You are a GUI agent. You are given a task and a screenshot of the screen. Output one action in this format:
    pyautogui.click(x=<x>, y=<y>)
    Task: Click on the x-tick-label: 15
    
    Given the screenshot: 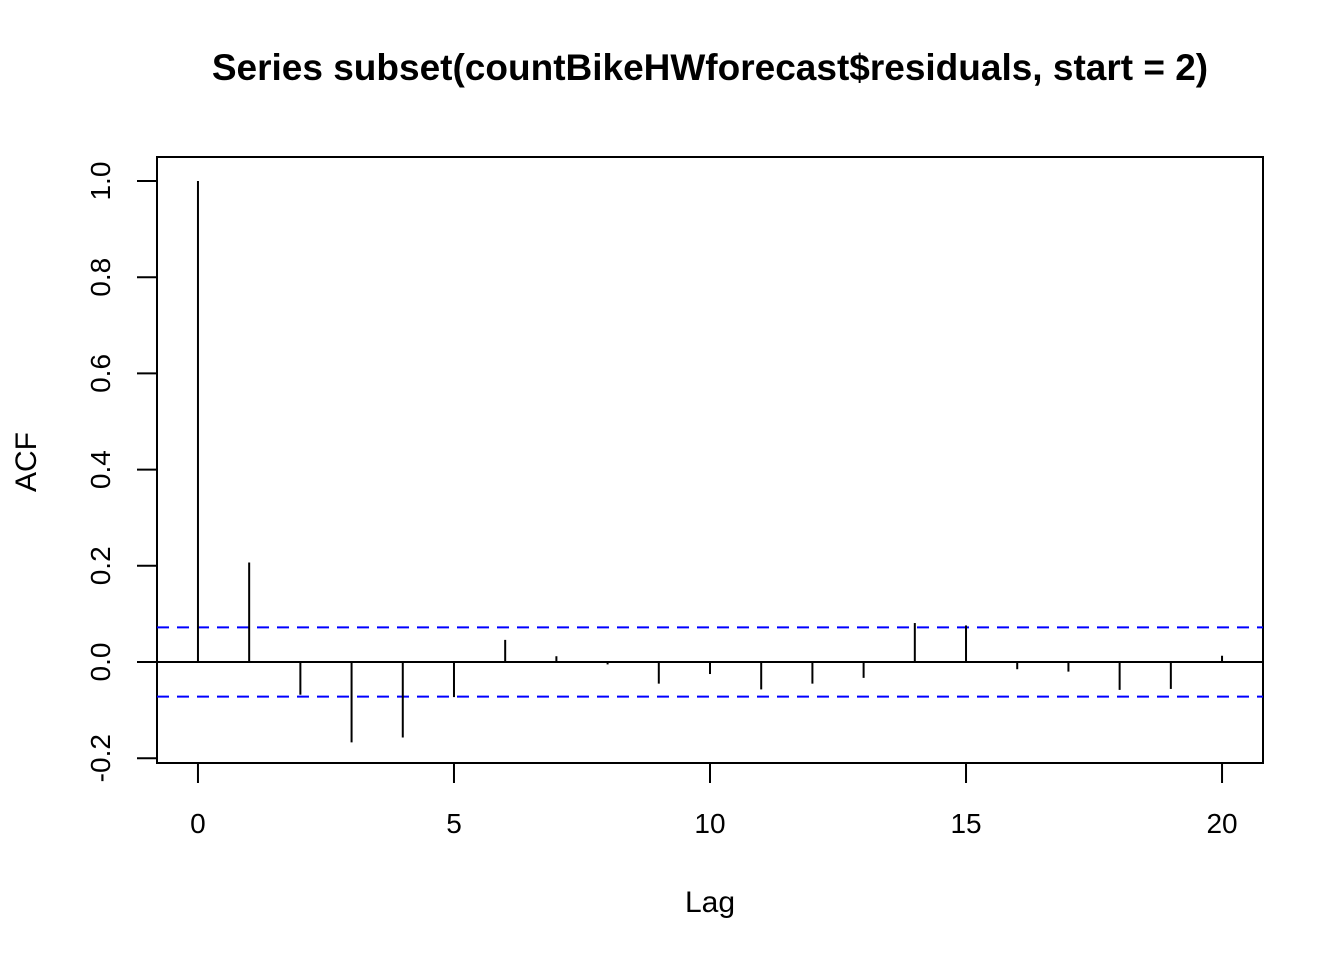 What is the action you would take?
    pyautogui.click(x=965, y=823)
    